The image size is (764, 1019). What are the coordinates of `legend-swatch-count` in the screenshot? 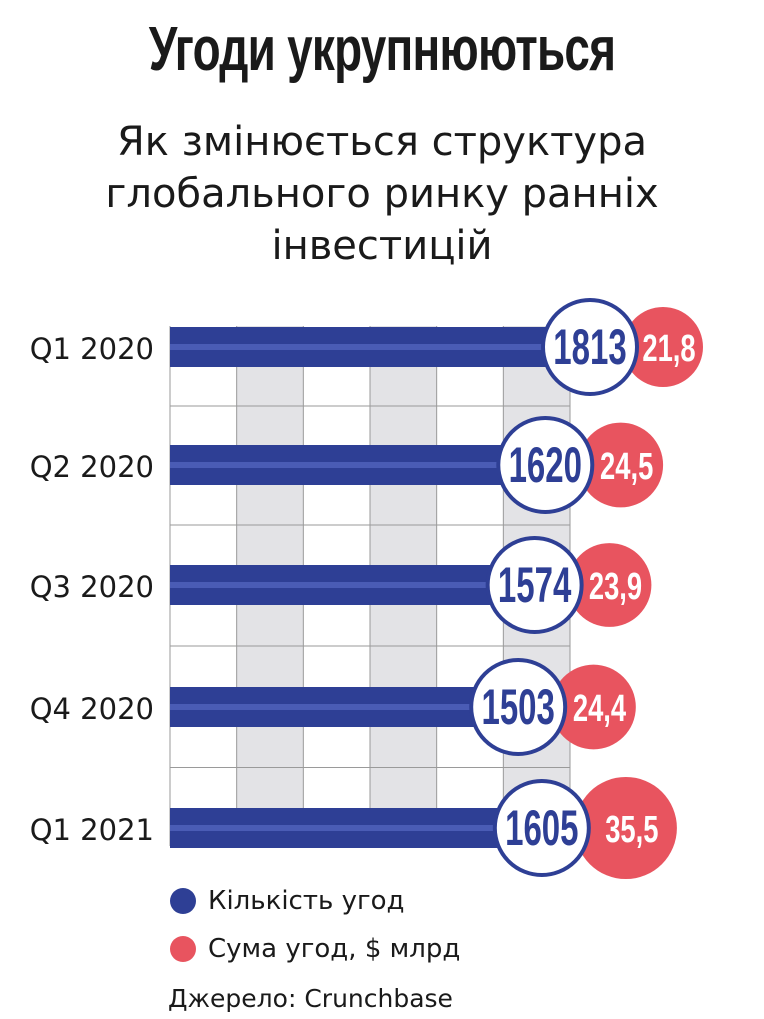 It's located at (183, 901).